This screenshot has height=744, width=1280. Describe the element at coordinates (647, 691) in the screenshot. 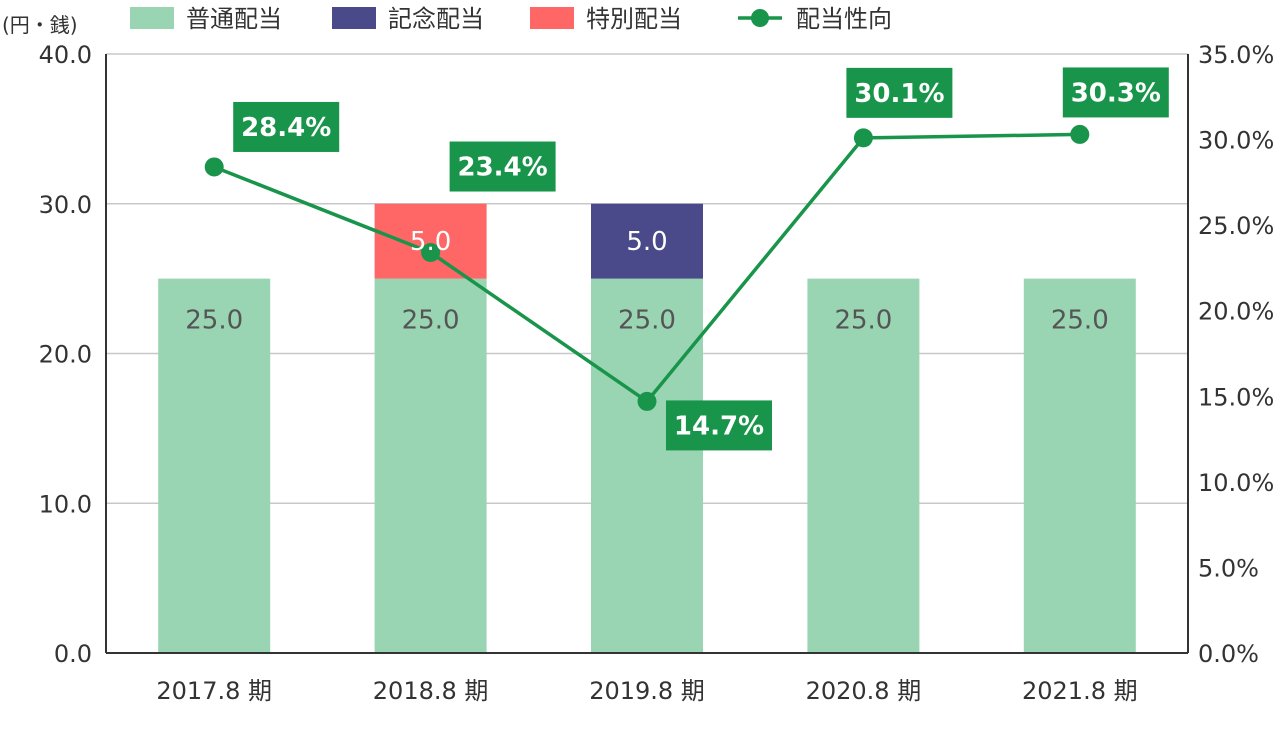

I see `x-tick-label: 2019.8 期` at that location.